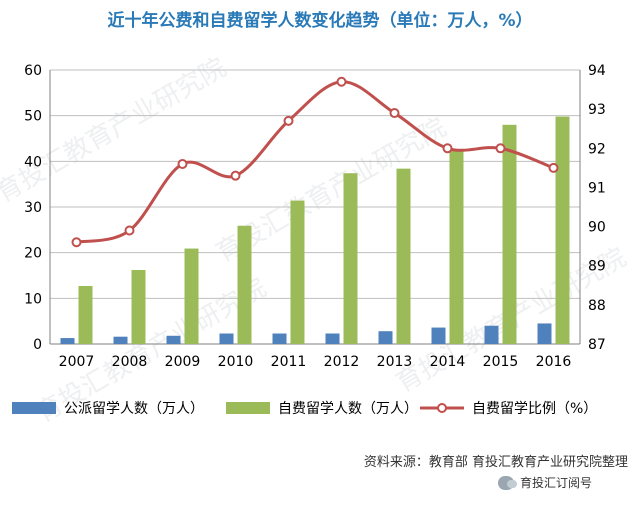 The width and height of the screenshot is (640, 507). I want to click on right-tick-label: 88, so click(597, 306).